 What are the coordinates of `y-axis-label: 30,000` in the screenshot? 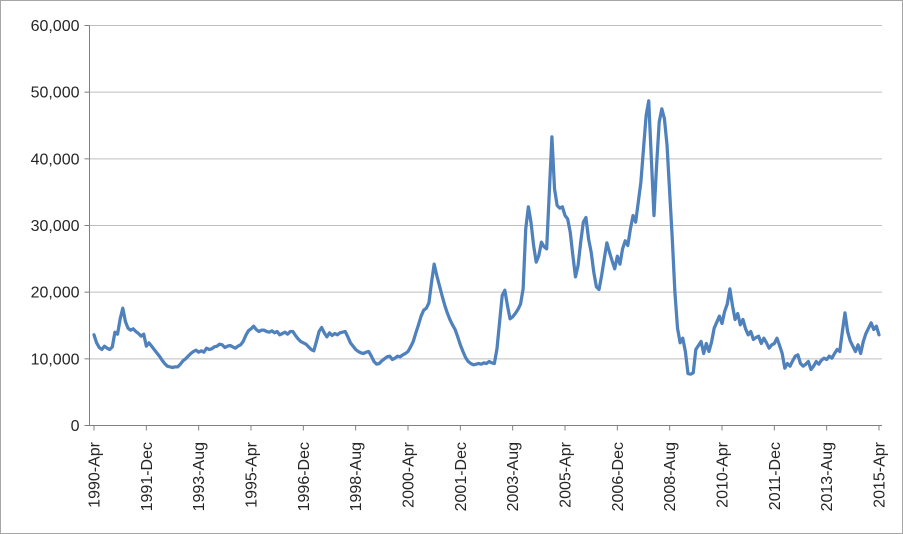 It's located at (55, 226).